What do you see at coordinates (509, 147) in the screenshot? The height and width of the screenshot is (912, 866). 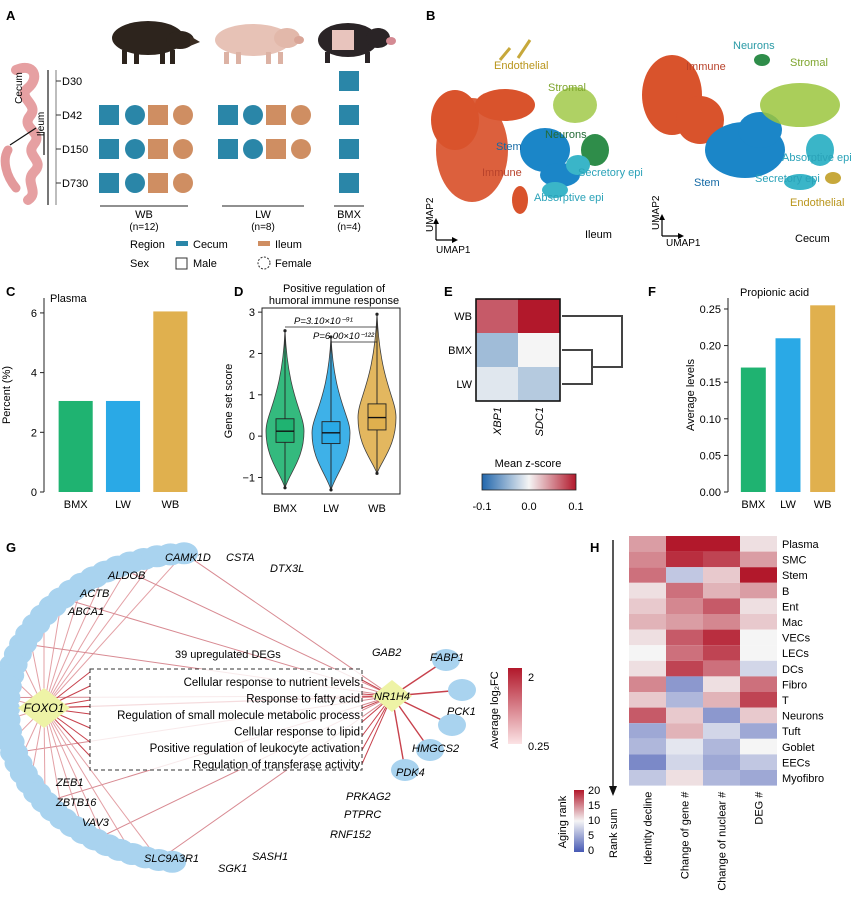 I see `umap-ileum-cluster-stem: Stem` at bounding box center [509, 147].